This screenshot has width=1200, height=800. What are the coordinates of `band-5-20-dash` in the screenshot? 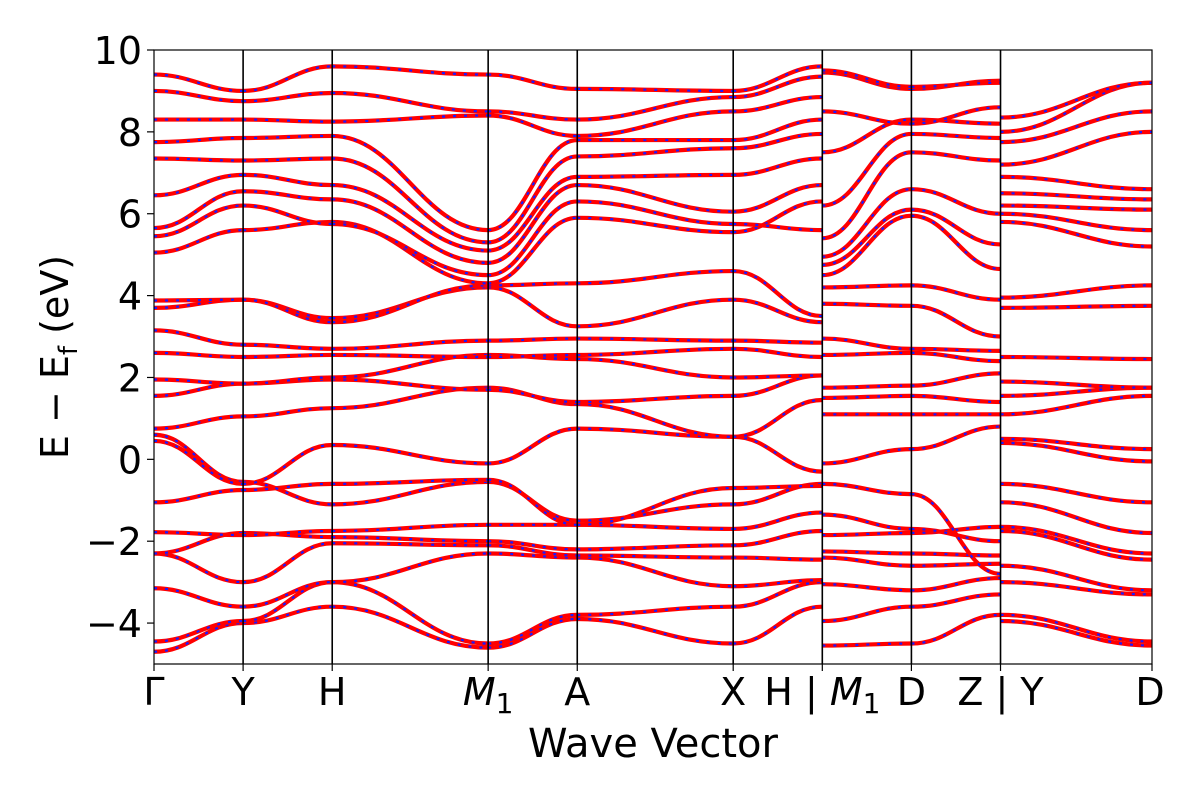 It's located at (778, 141).